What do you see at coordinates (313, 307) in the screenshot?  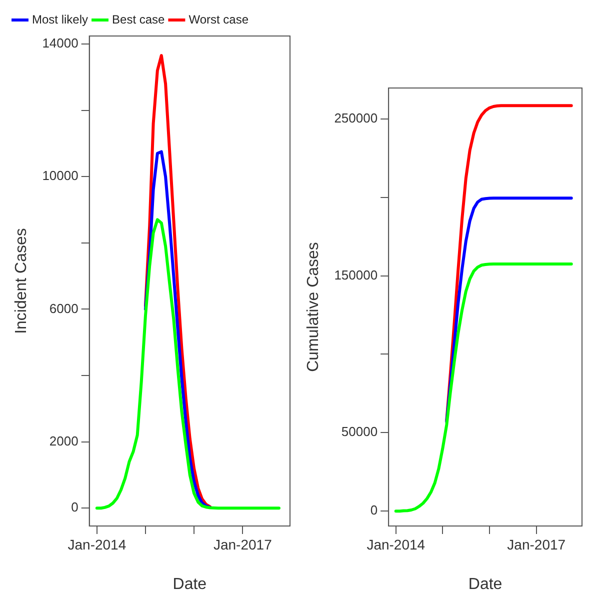 I see `y-axis-title: Cumulative Cases` at bounding box center [313, 307].